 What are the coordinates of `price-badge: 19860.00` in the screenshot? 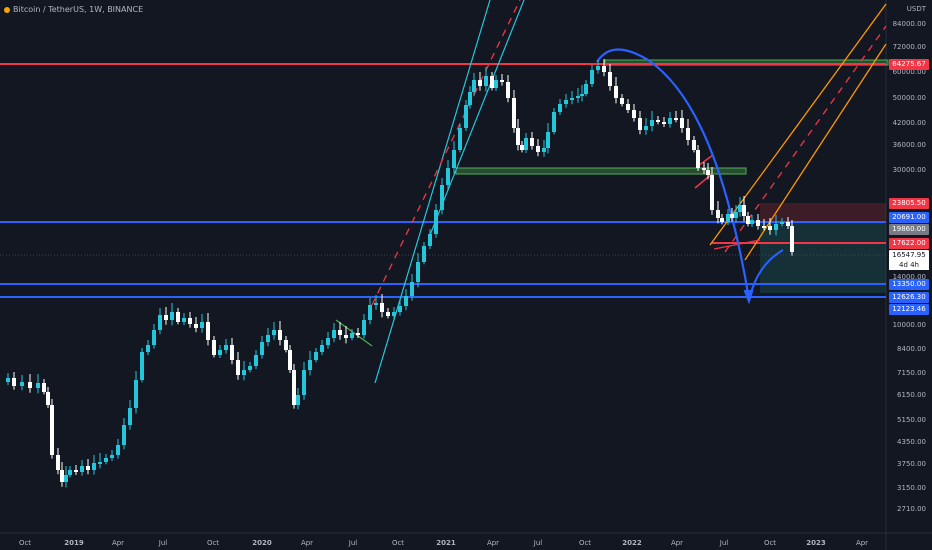 It's located at (909, 229).